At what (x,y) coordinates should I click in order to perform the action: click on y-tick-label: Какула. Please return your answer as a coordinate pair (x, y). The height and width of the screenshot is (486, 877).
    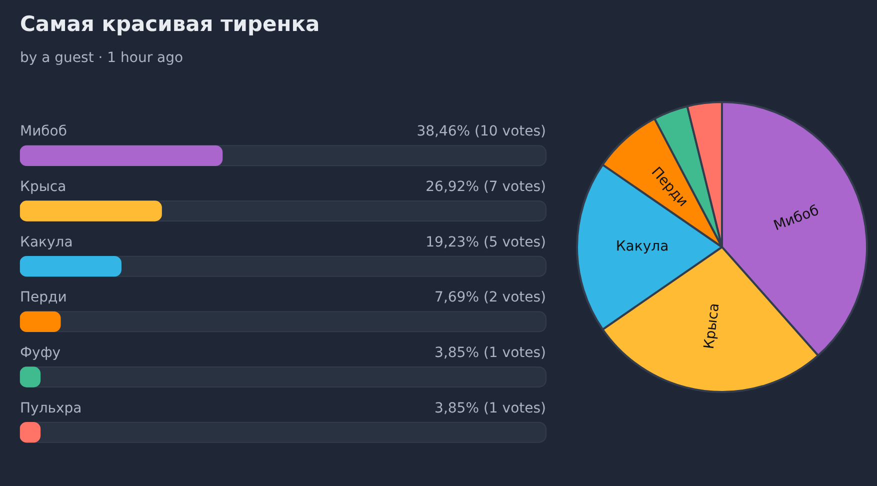
    Looking at the image, I should click on (46, 242).